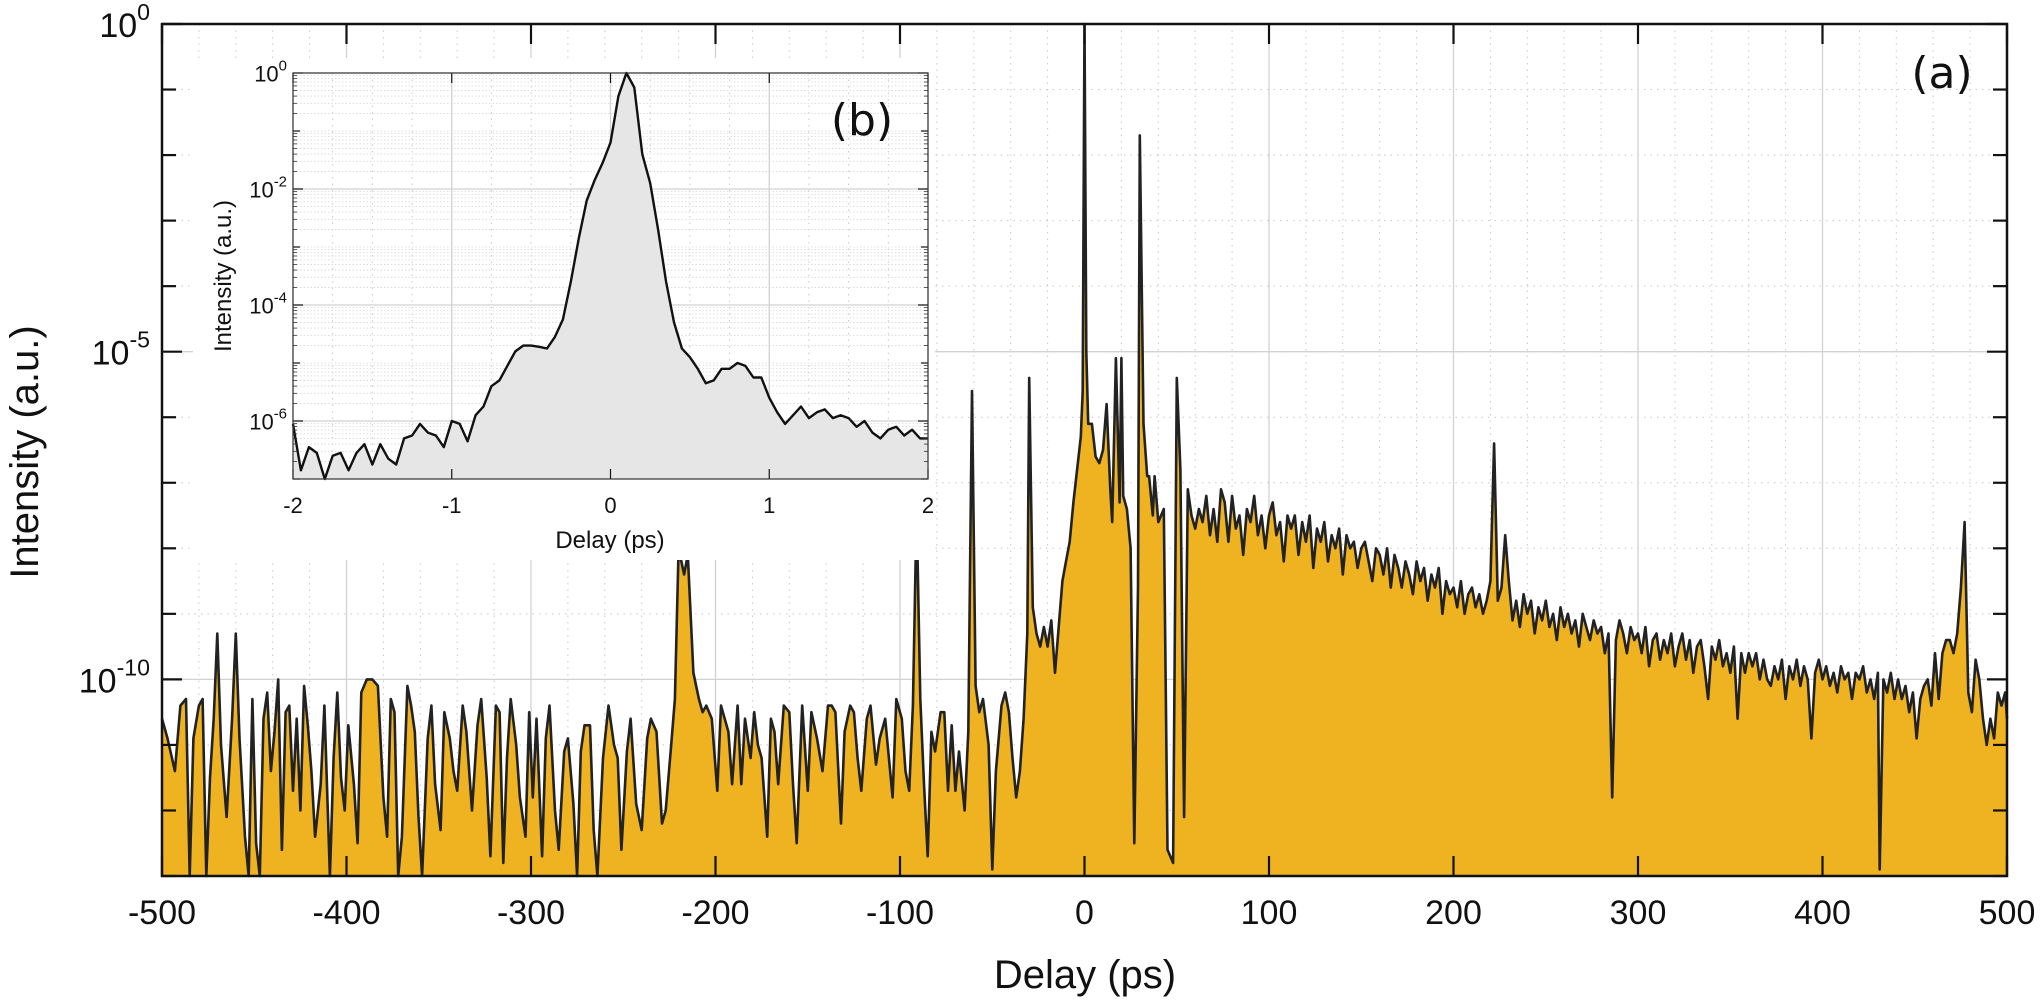 This screenshot has width=2040, height=1003. What do you see at coordinates (928, 505) in the screenshot?
I see `x-tick-label: 2` at bounding box center [928, 505].